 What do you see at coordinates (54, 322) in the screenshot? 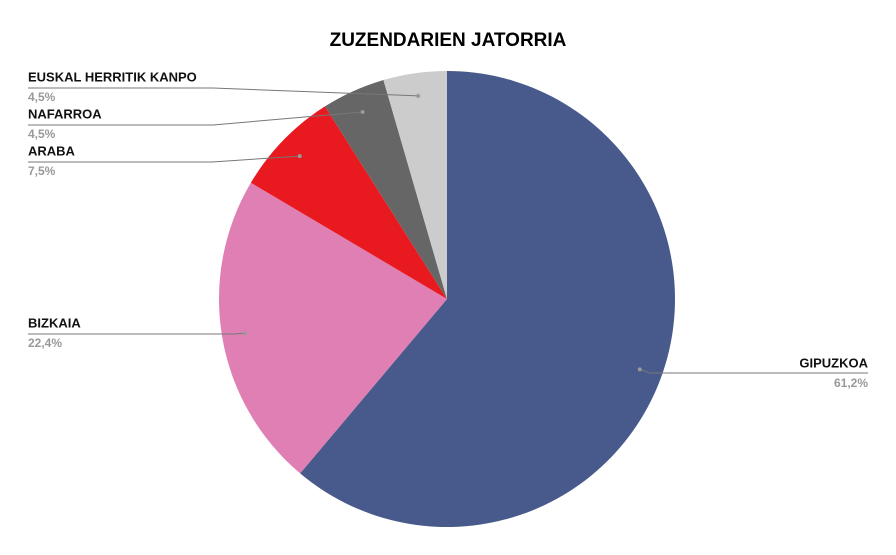
I see `slice-label: BIZKAIA` at bounding box center [54, 322].